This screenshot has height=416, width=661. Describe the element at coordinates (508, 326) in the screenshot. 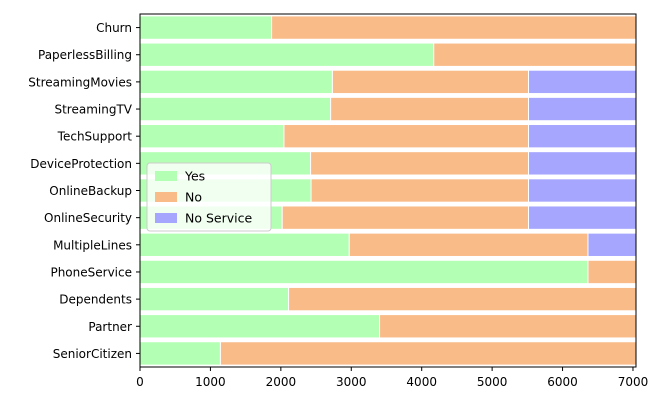

I see `bar-partner-no` at that location.